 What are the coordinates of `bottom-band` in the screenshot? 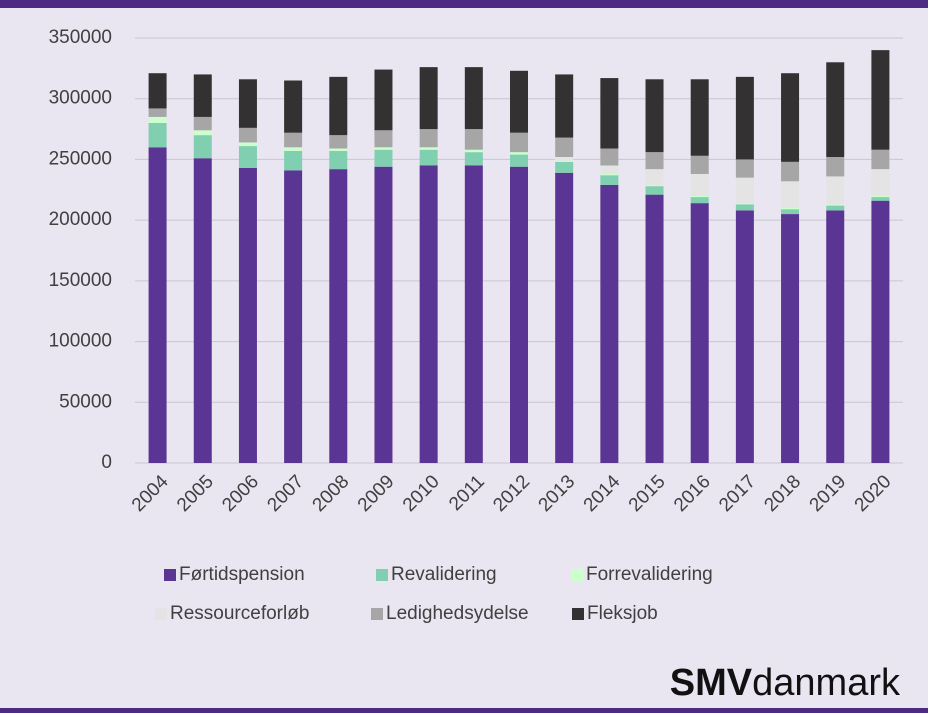 It's located at (464, 710).